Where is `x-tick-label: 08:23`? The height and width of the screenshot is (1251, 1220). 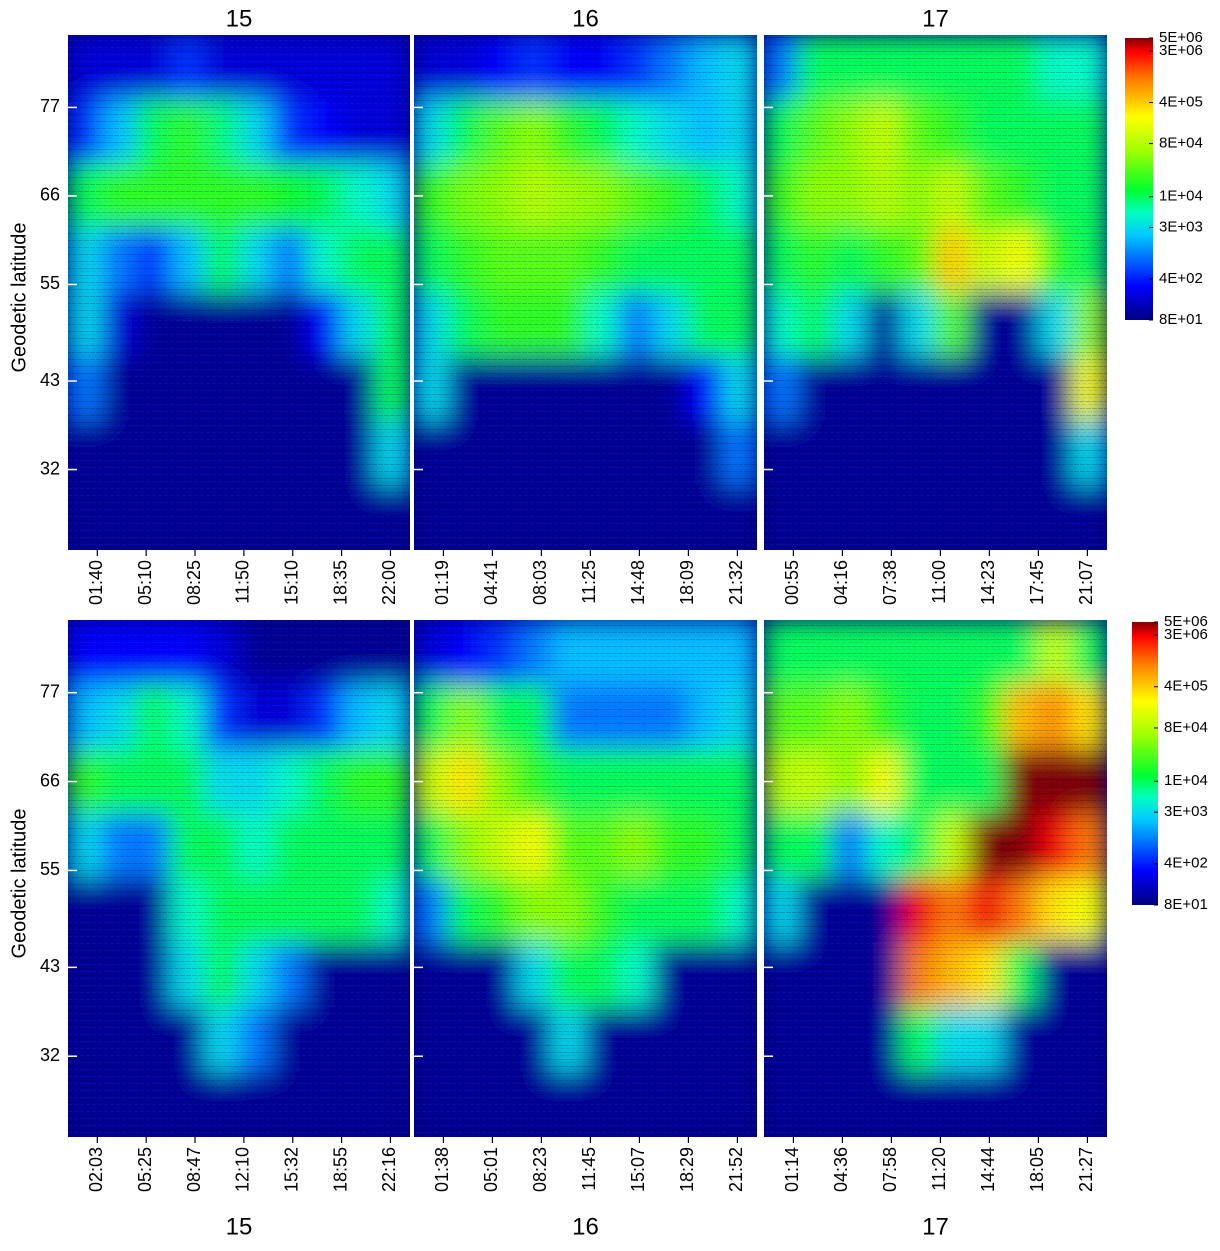
x-tick-label: 08:23 is located at coordinates (540, 1169).